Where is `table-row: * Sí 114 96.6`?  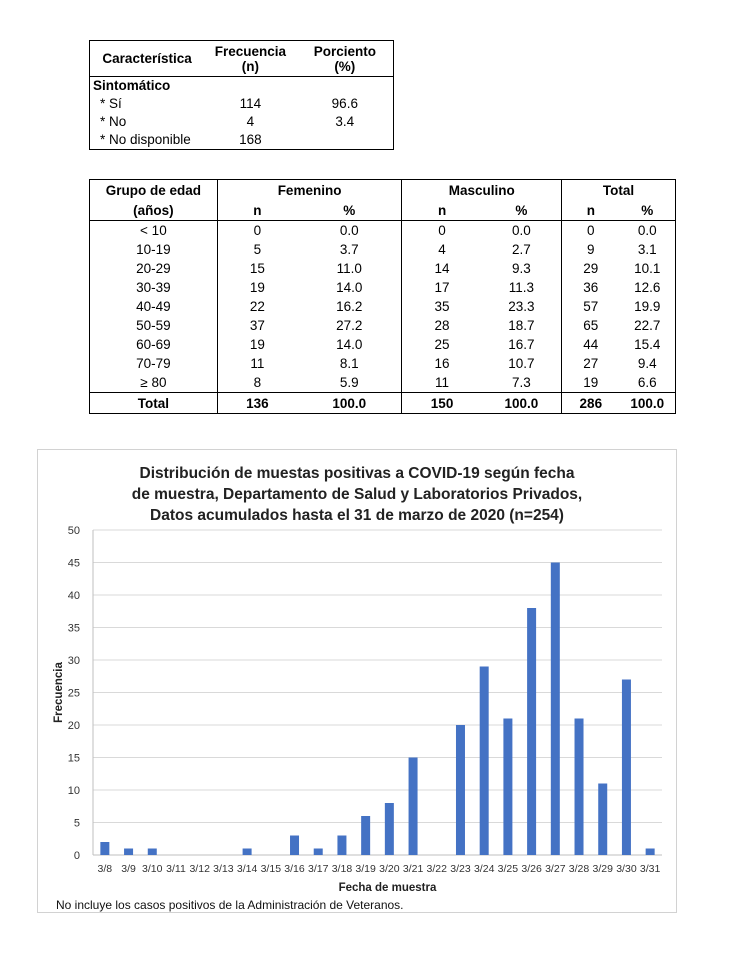 table-row: * Sí 114 96.6 is located at coordinates (242, 104).